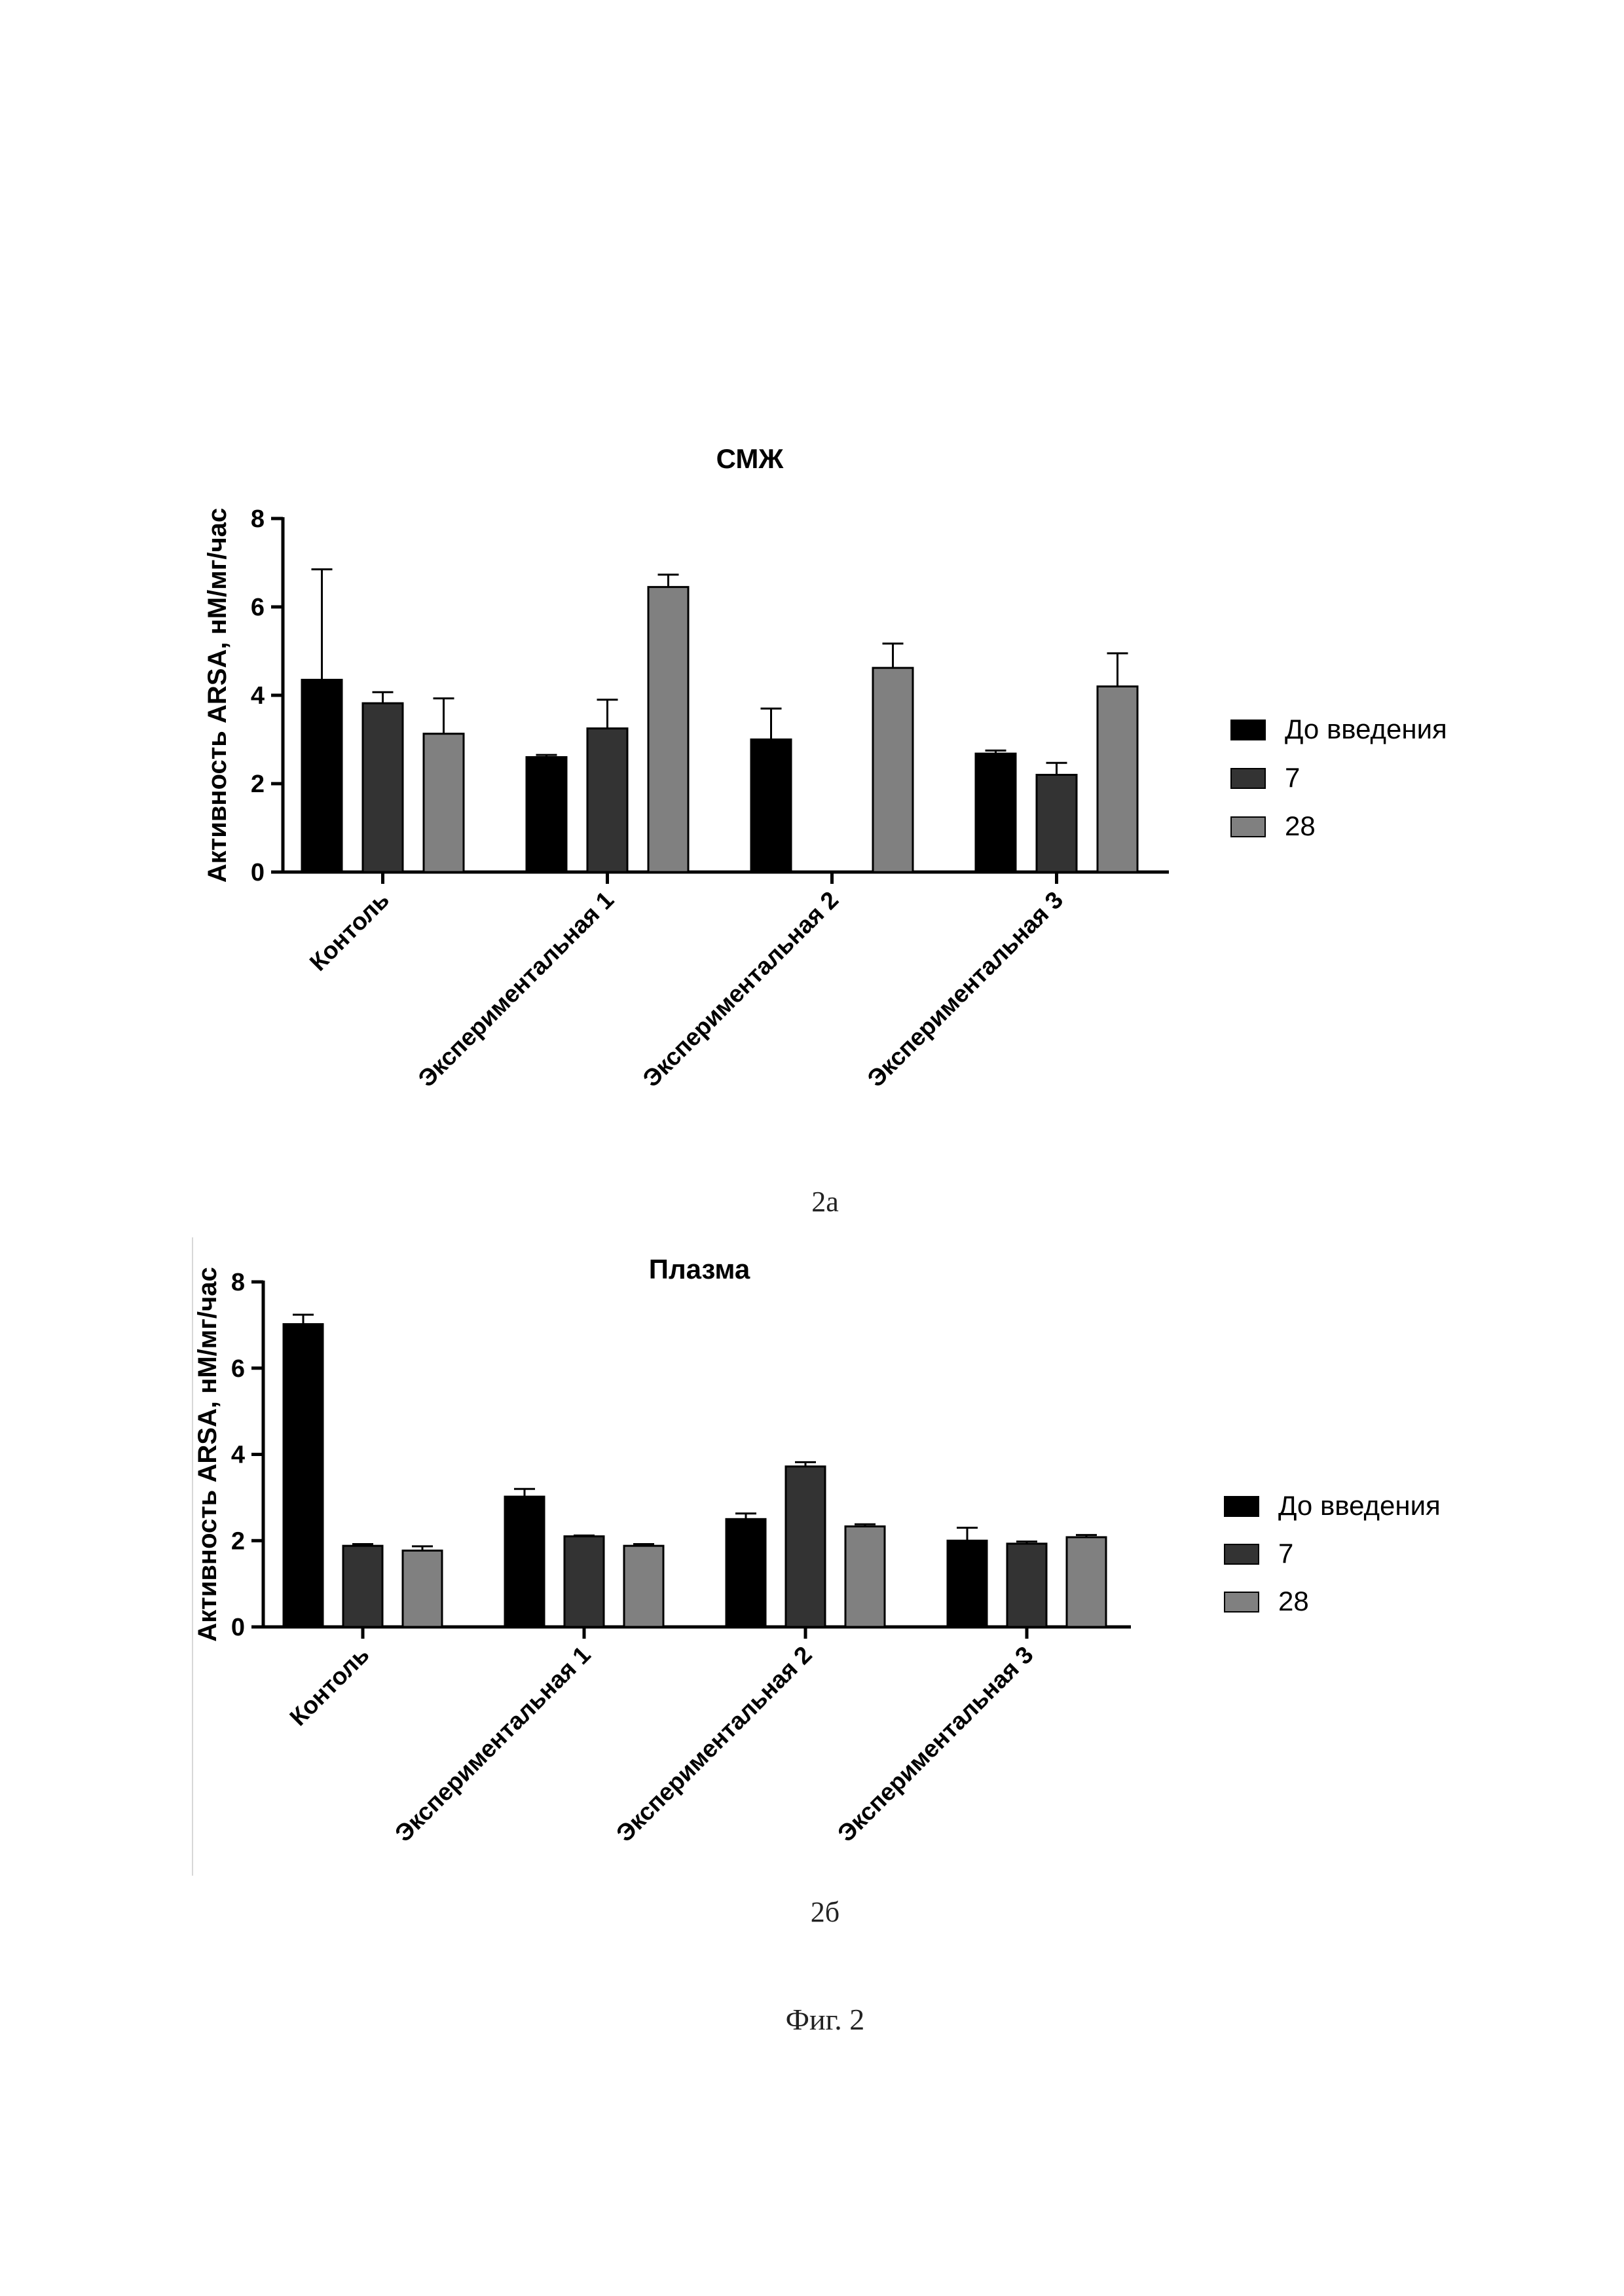  I want to click on figure-caption: Фиг. 2, so click(825, 2019).